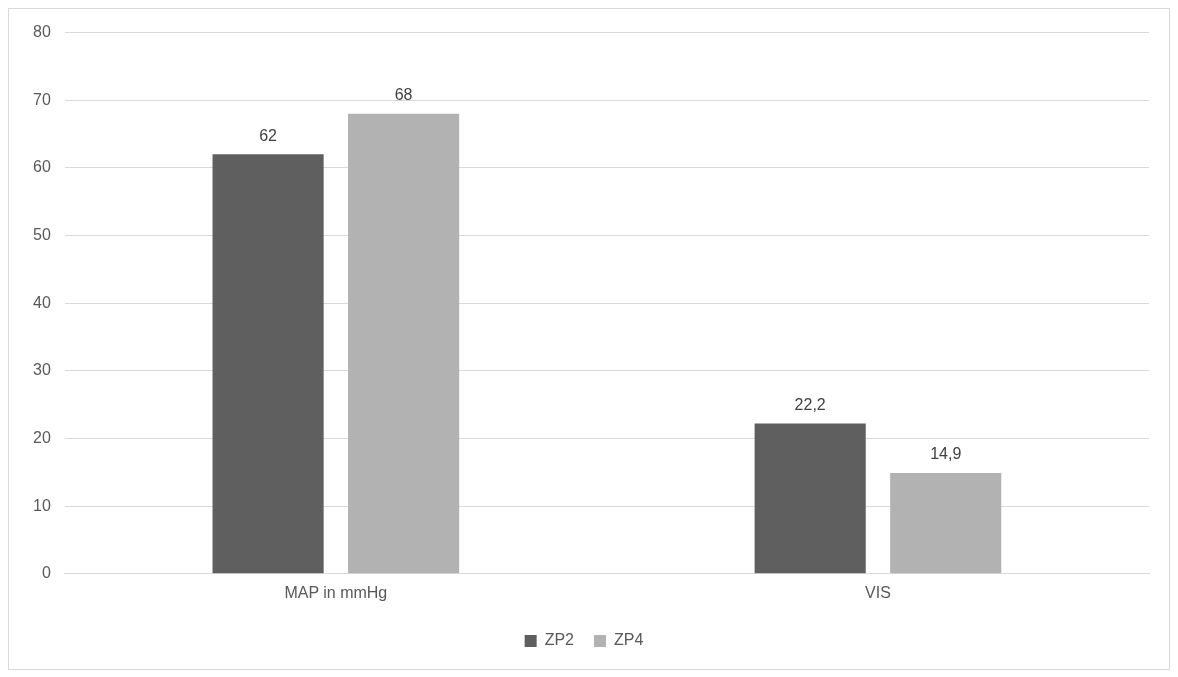 This screenshot has width=1178, height=677. What do you see at coordinates (42, 370) in the screenshot?
I see `y-tick-label: 30` at bounding box center [42, 370].